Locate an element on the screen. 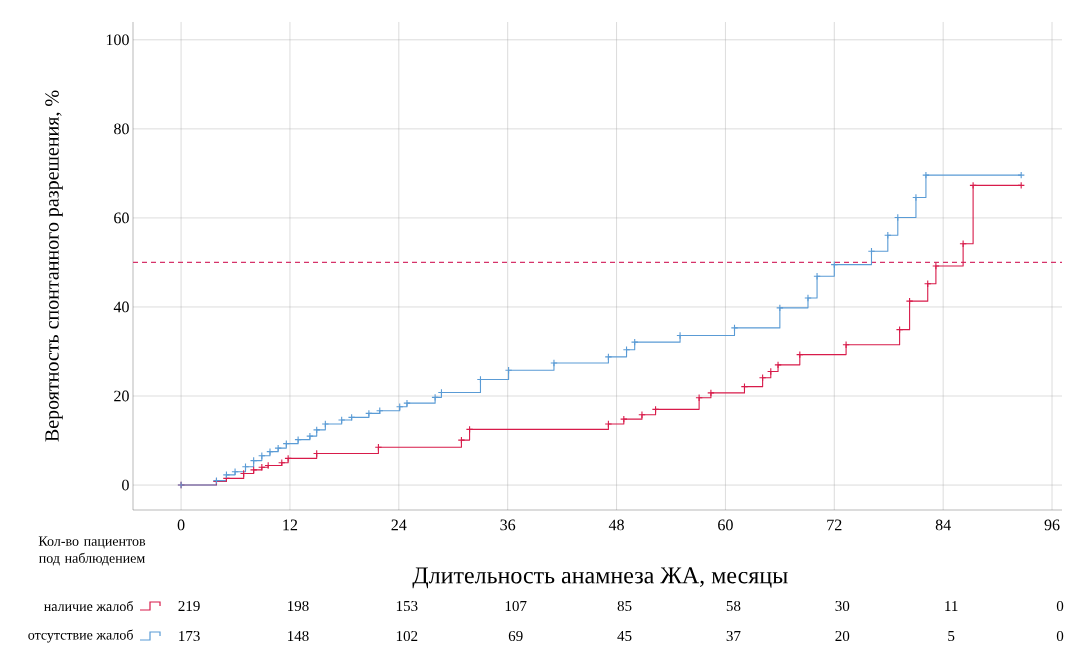 This screenshot has width=1065, height=646. text: 11 is located at coordinates (951, 606).